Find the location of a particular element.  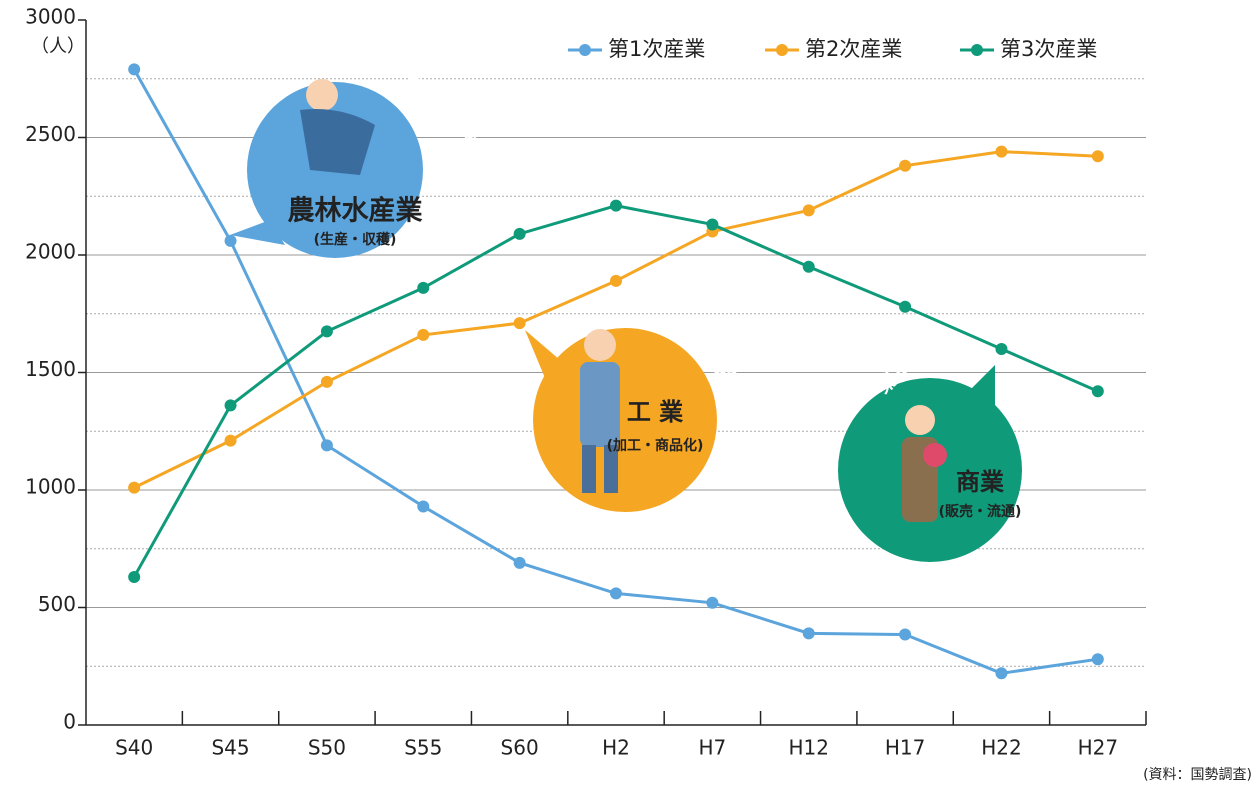

annotation: 農林水産業 is located at coordinates (355, 211).